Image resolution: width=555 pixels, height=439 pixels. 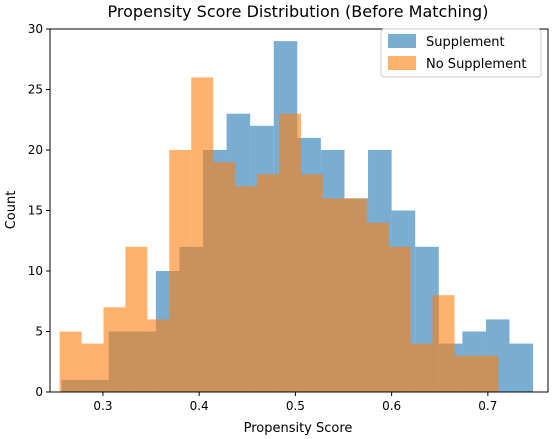 What do you see at coordinates (199, 406) in the screenshot?
I see `x-tick-label: 0.4` at bounding box center [199, 406].